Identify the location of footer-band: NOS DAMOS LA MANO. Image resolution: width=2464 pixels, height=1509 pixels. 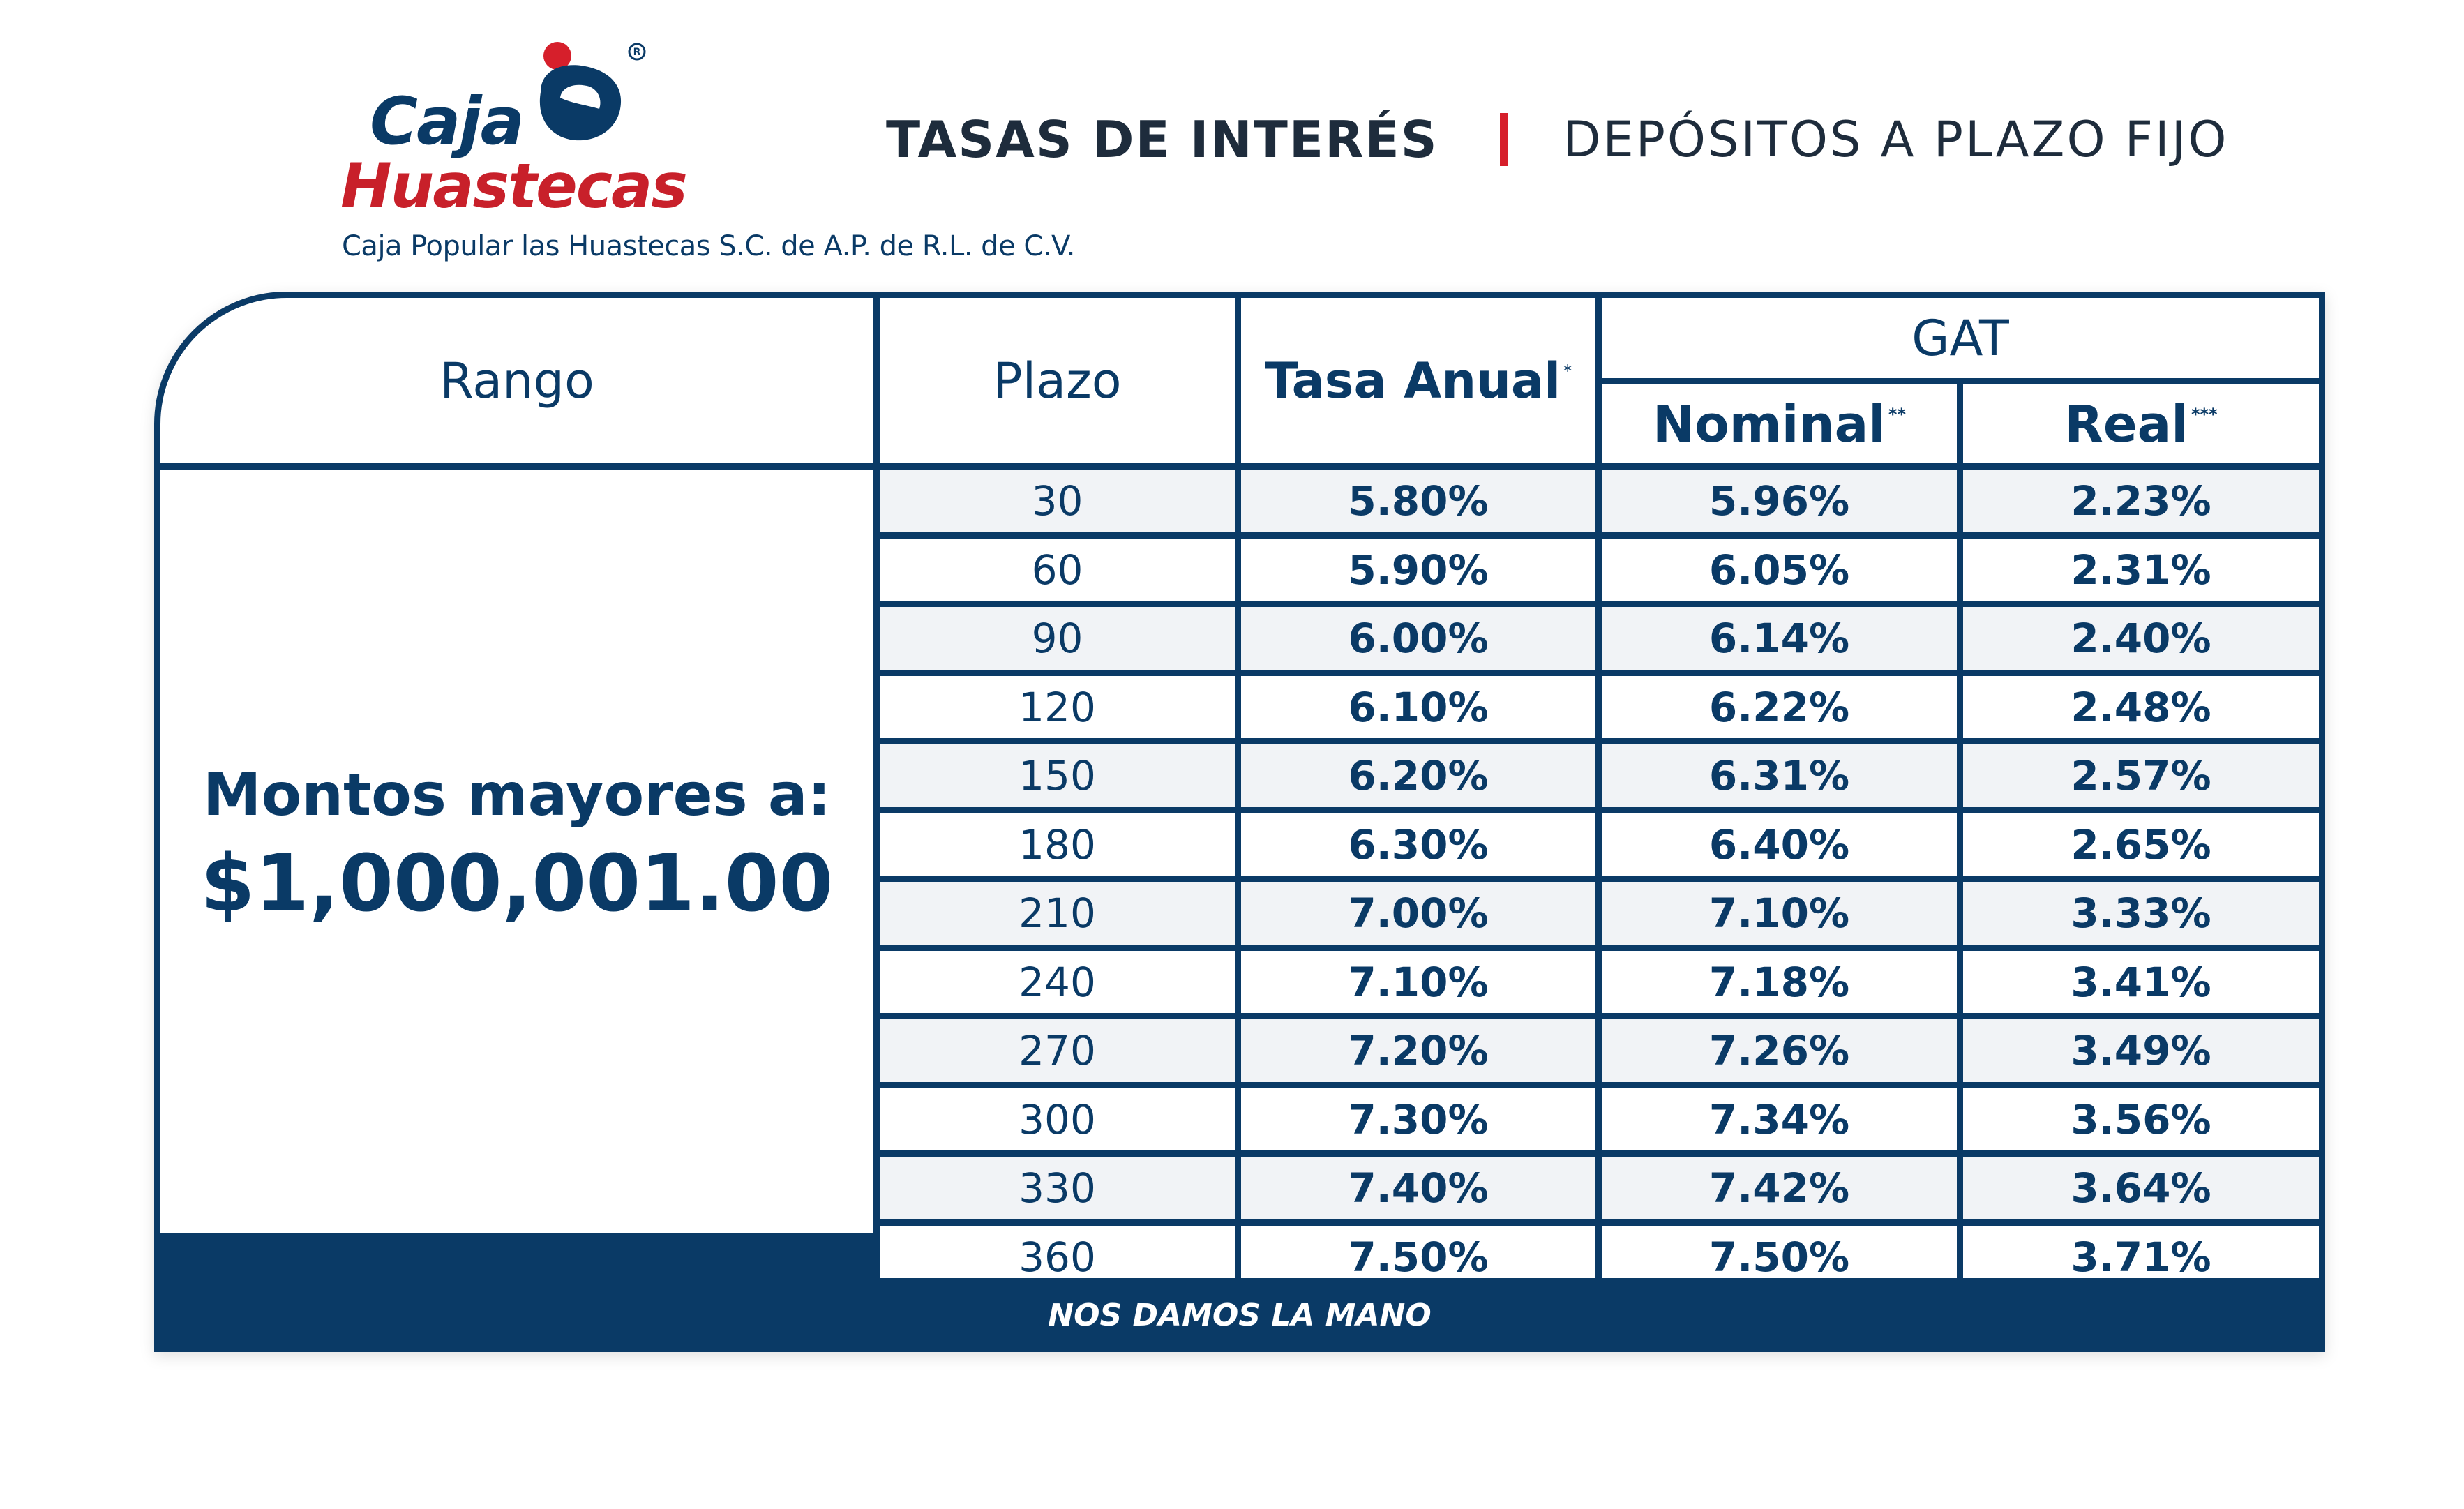
(1240, 1315).